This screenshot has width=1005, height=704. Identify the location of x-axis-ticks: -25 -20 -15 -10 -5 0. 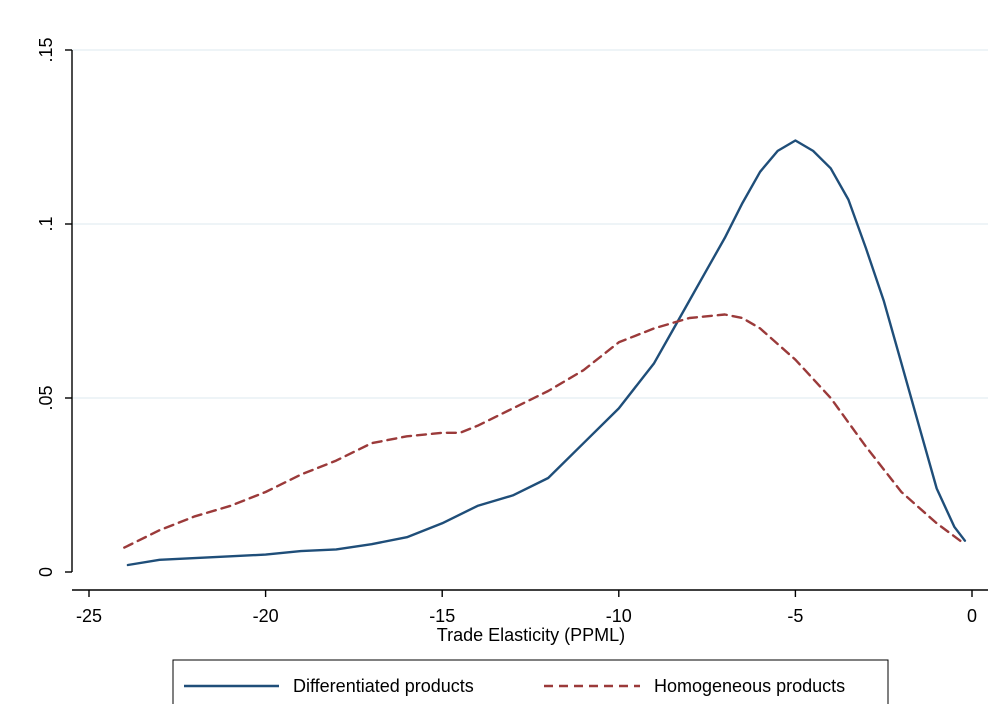
(526, 608).